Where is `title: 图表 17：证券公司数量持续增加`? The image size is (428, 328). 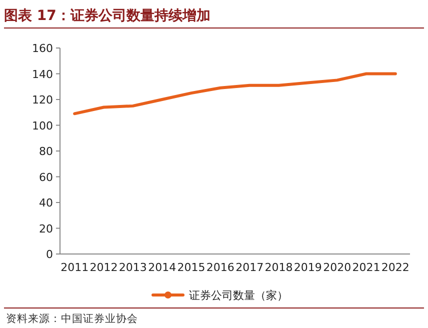 title: 图表 17：证券公司数量持续增加 is located at coordinates (107, 16).